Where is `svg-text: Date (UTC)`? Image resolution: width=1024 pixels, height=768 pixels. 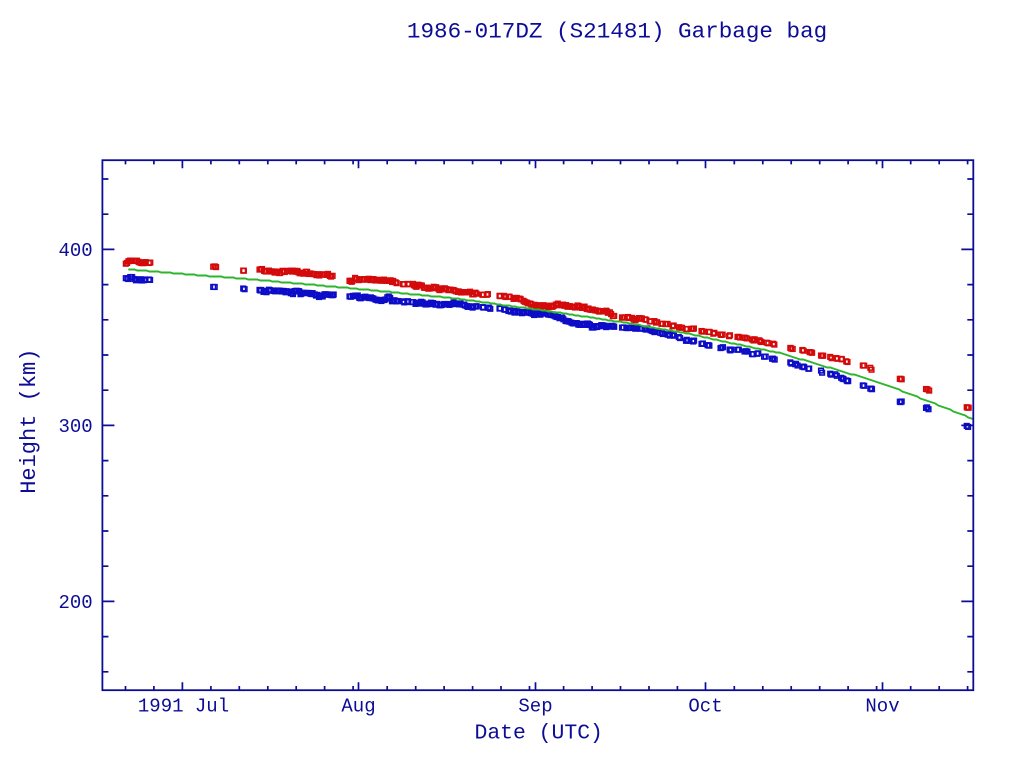
svg-text: Date (UTC) is located at coordinates (539, 733).